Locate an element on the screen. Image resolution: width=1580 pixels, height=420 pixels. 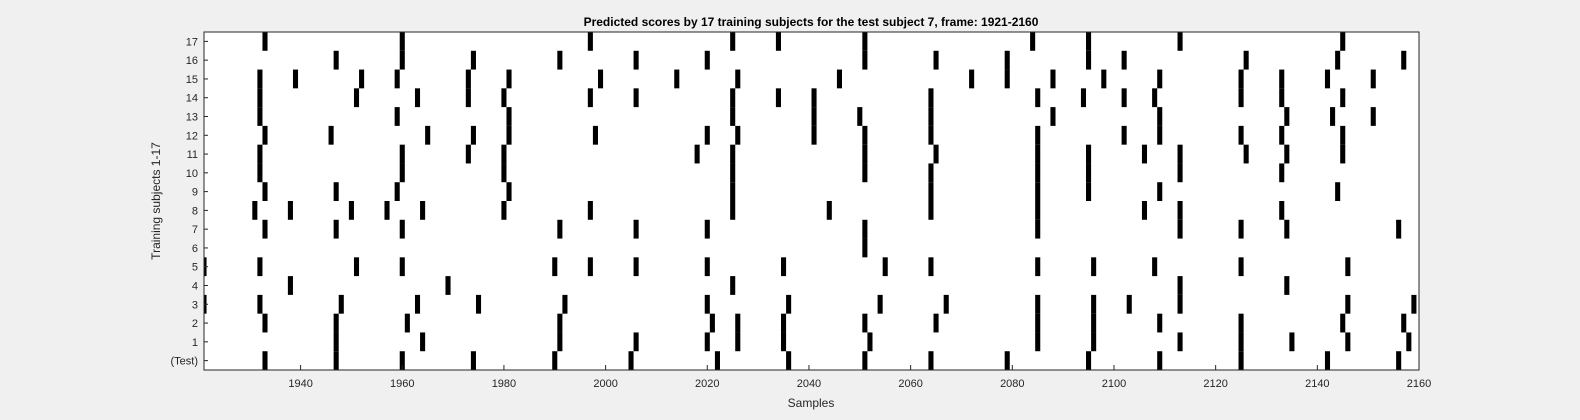
y-tick-label-13: 13 is located at coordinates (192, 118).